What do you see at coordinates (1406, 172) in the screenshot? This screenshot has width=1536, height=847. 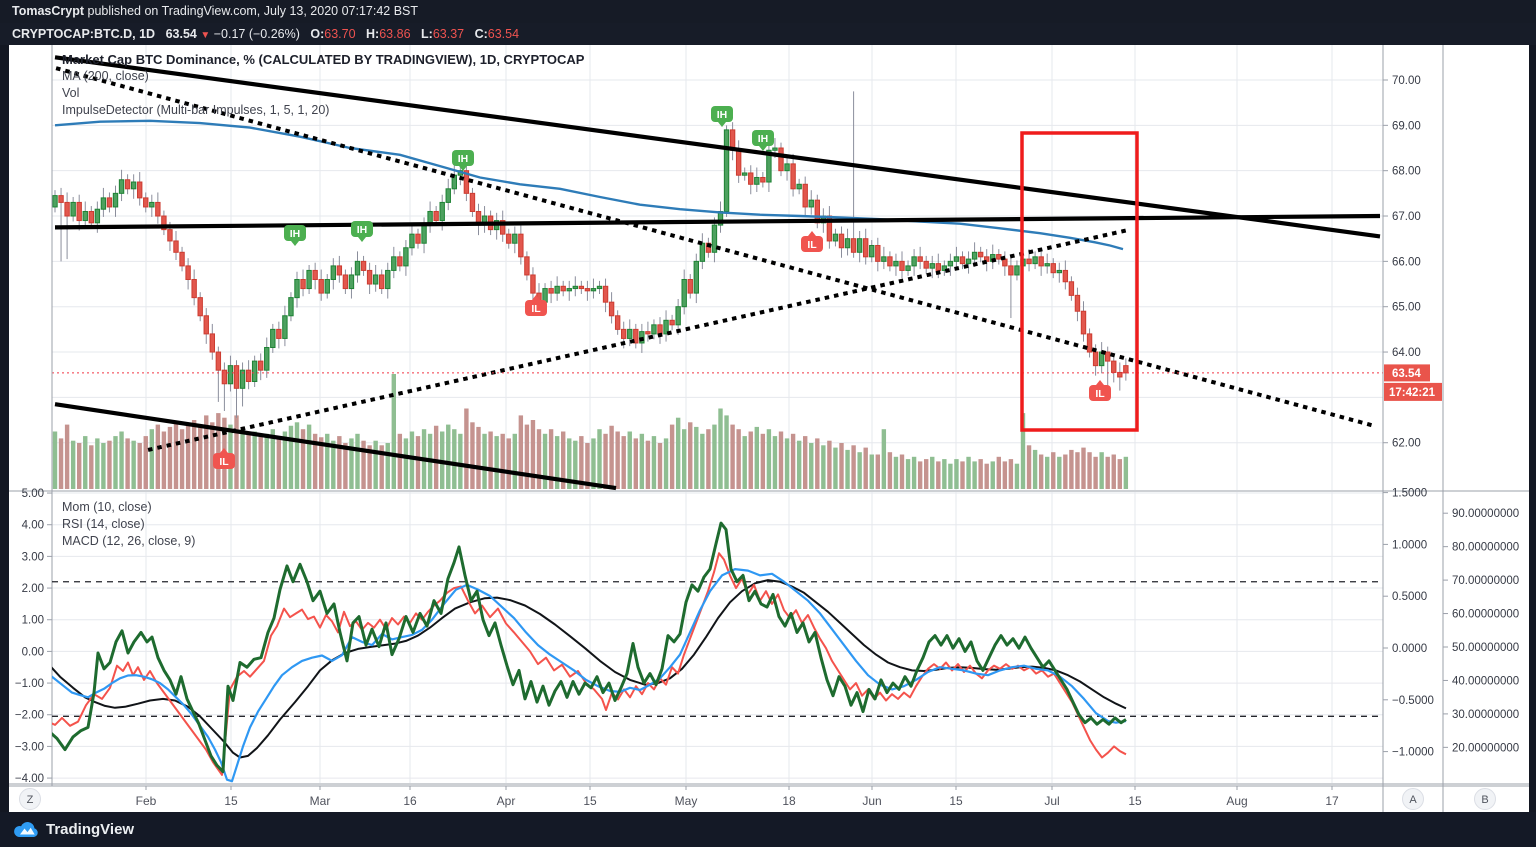 I see `svg-text: 68.00` at bounding box center [1406, 172].